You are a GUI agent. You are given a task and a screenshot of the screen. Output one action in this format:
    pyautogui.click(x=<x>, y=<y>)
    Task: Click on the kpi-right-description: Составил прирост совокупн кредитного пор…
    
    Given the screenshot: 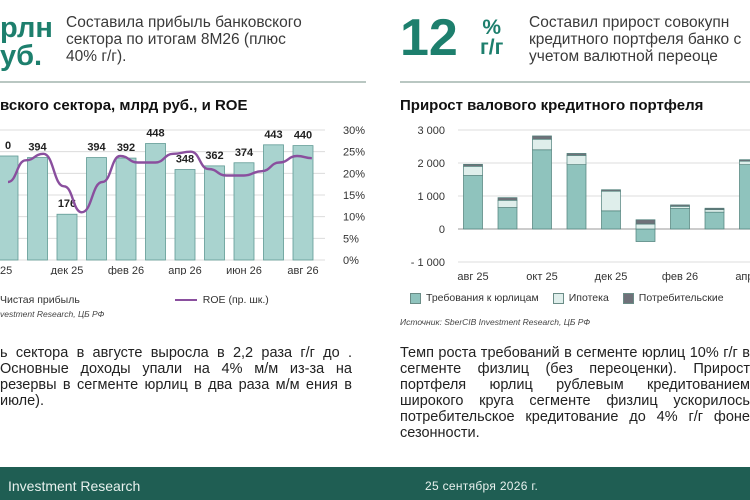 What is the action you would take?
    pyautogui.click(x=635, y=39)
    